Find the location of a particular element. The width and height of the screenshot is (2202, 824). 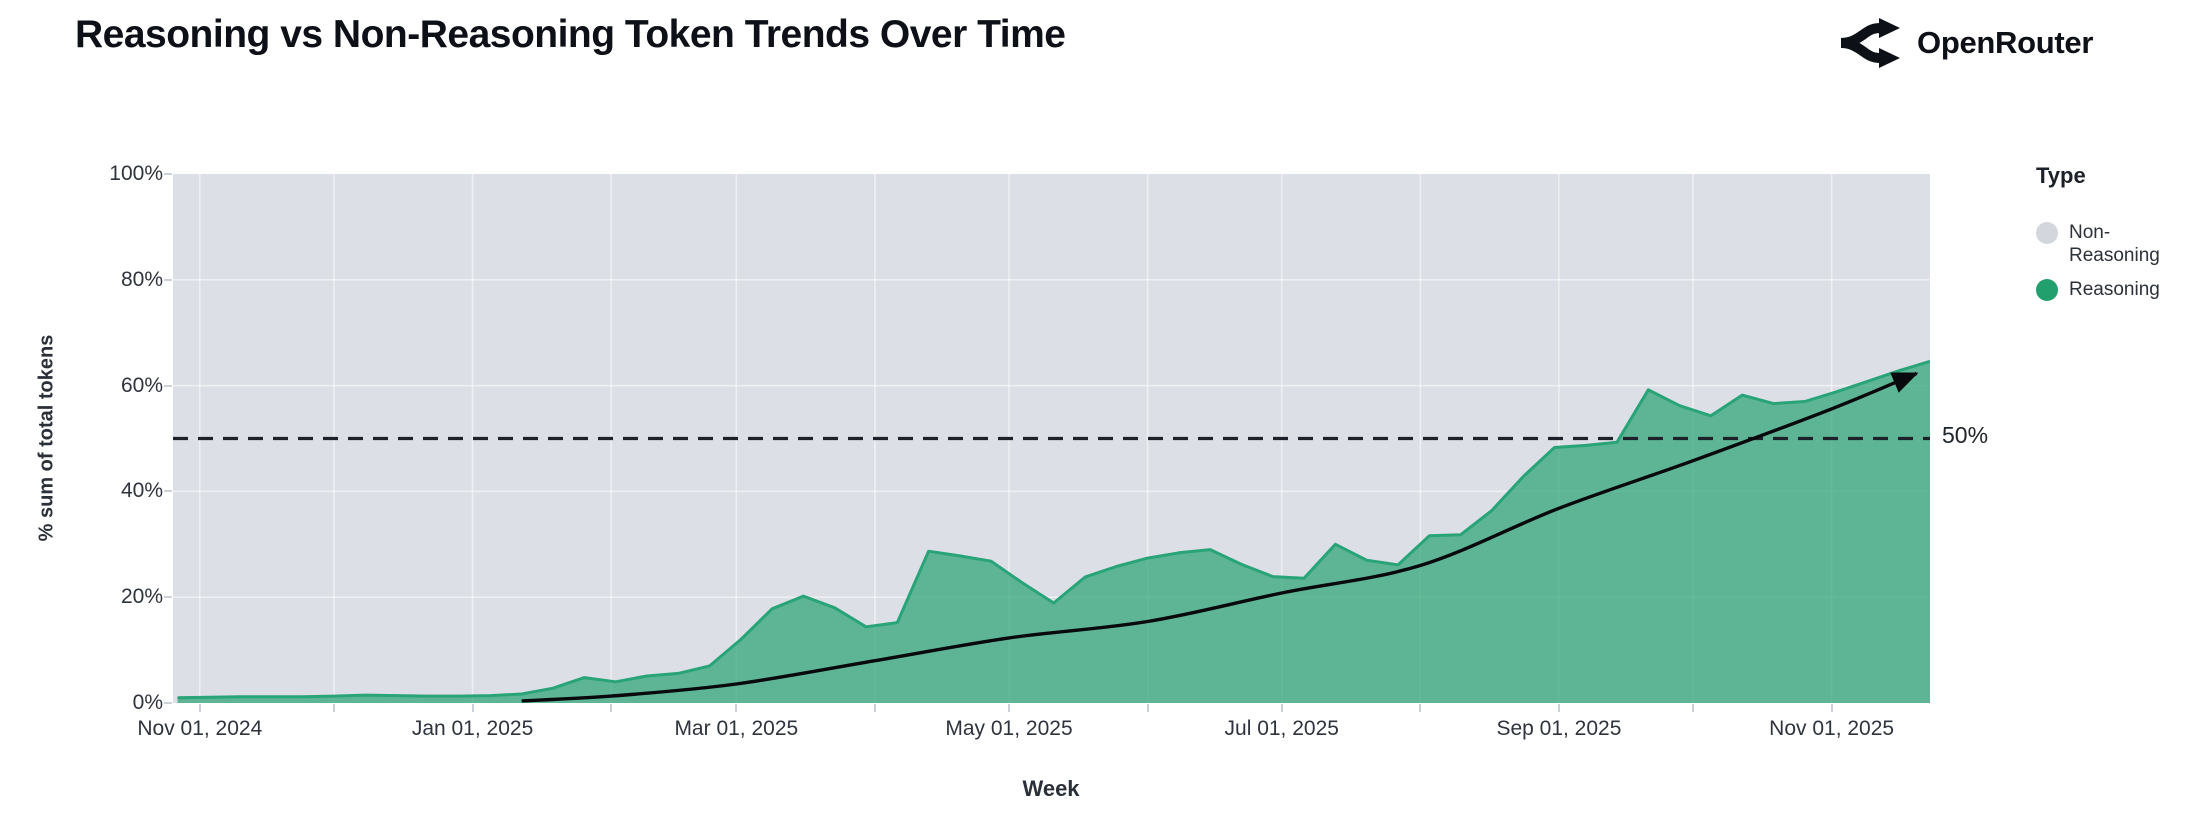

x-tick-label: Sep 01, 2025 is located at coordinates (1559, 728).